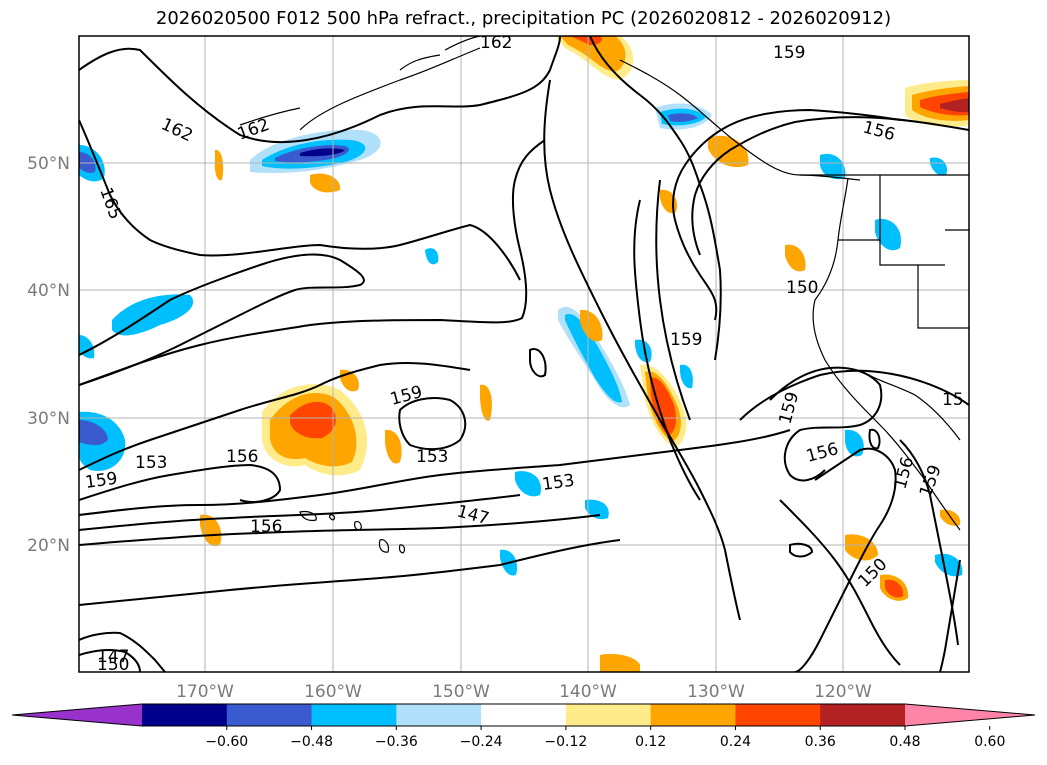 Image resolution: width=1047 pixels, height=765 pixels. What do you see at coordinates (48, 164) in the screenshot?
I see `lat-label-50n: 50°N` at bounding box center [48, 164].